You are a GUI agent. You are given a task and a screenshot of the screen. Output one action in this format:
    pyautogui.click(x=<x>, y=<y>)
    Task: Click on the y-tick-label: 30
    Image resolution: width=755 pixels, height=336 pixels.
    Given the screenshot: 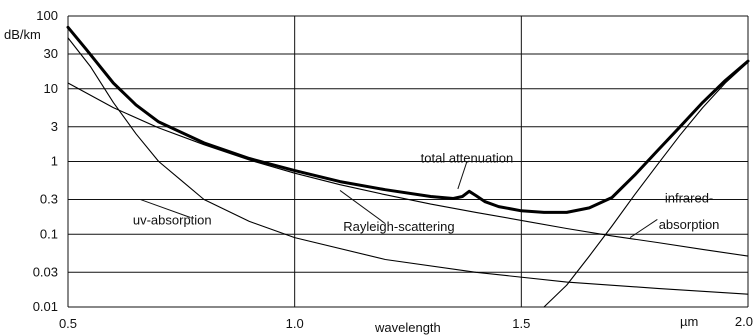 What is the action you would take?
    pyautogui.click(x=51, y=53)
    